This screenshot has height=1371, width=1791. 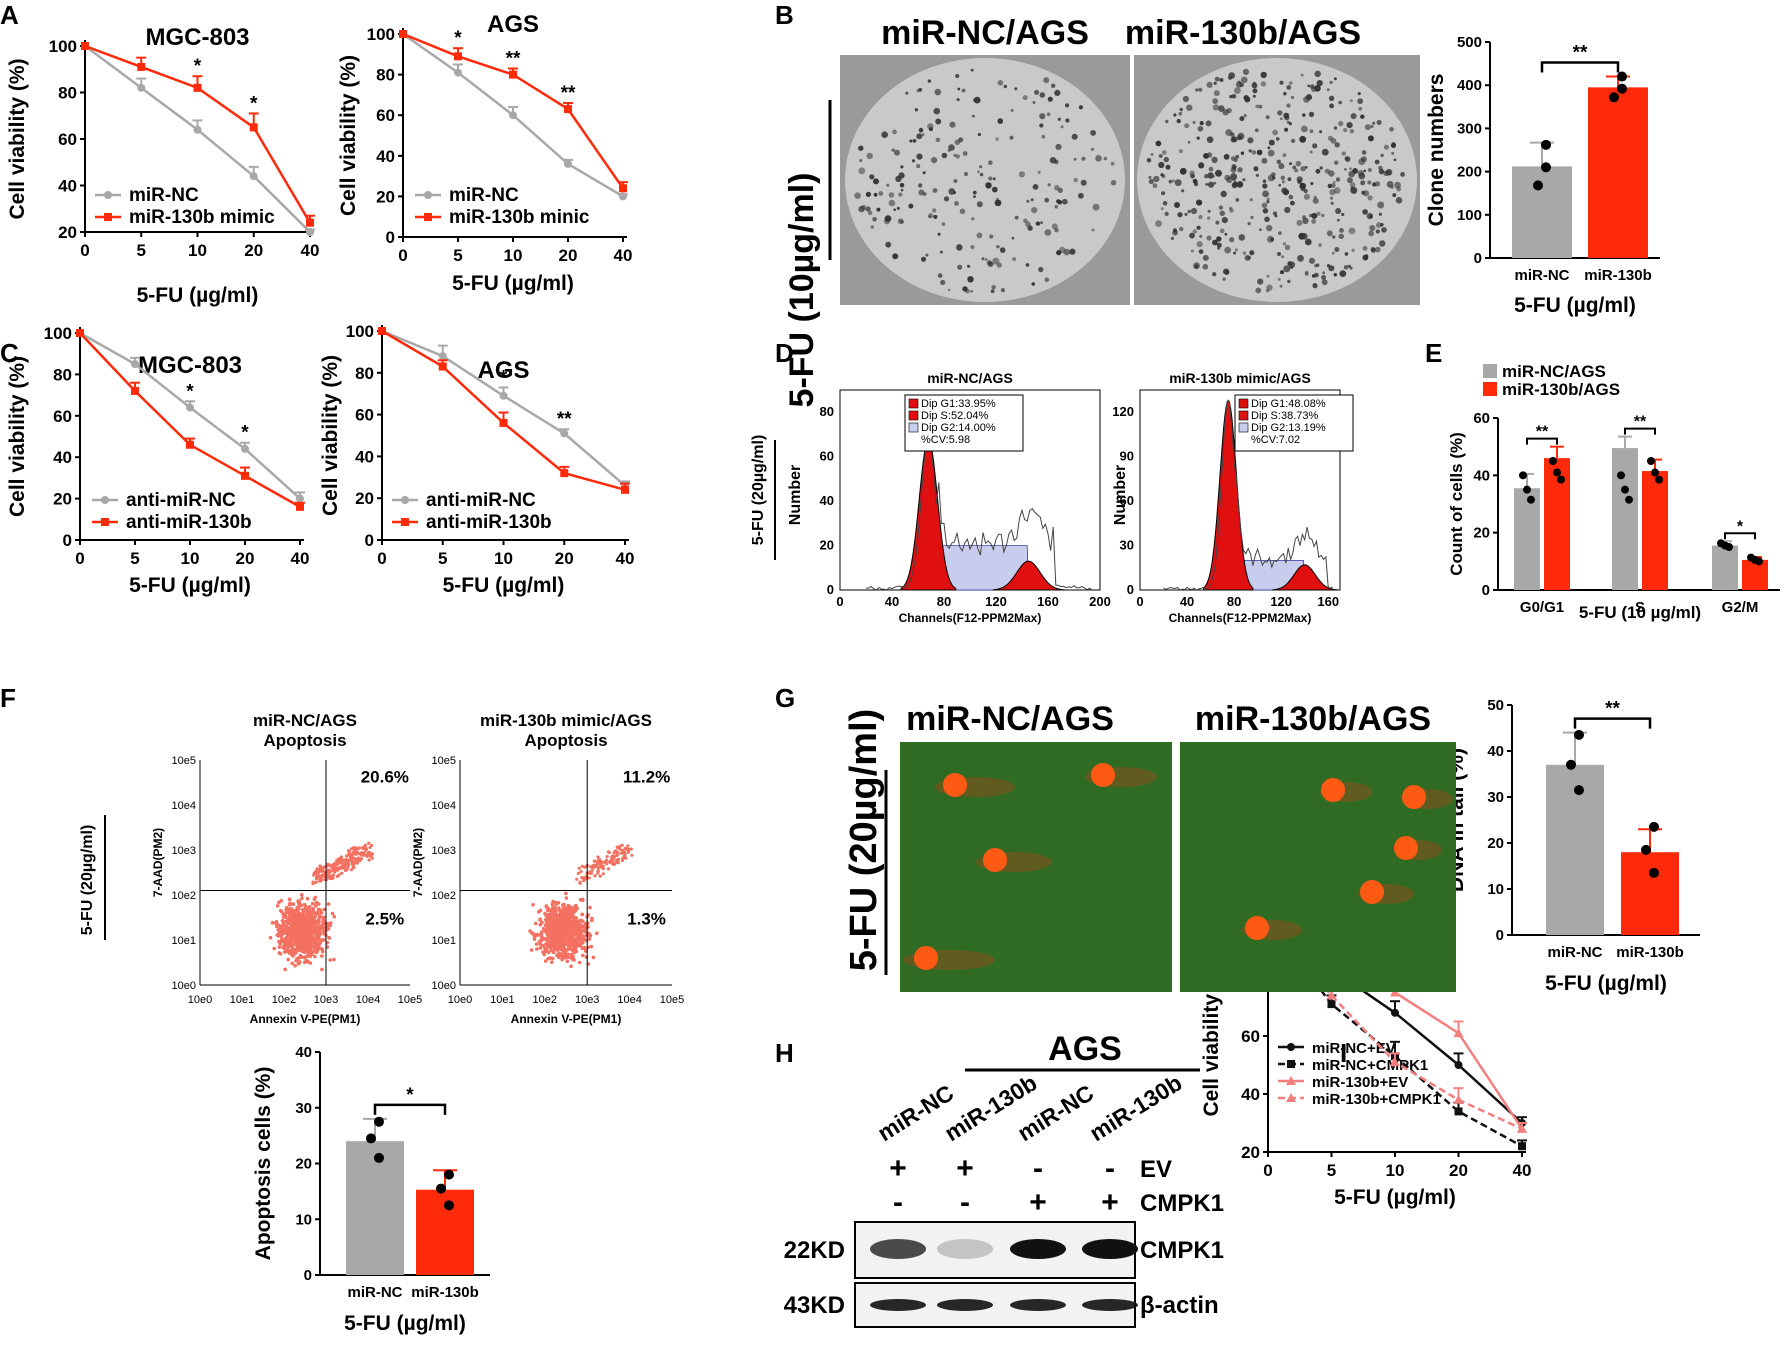 What do you see at coordinates (839, 601) in the screenshot?
I see `x-tick-label: 0` at bounding box center [839, 601].